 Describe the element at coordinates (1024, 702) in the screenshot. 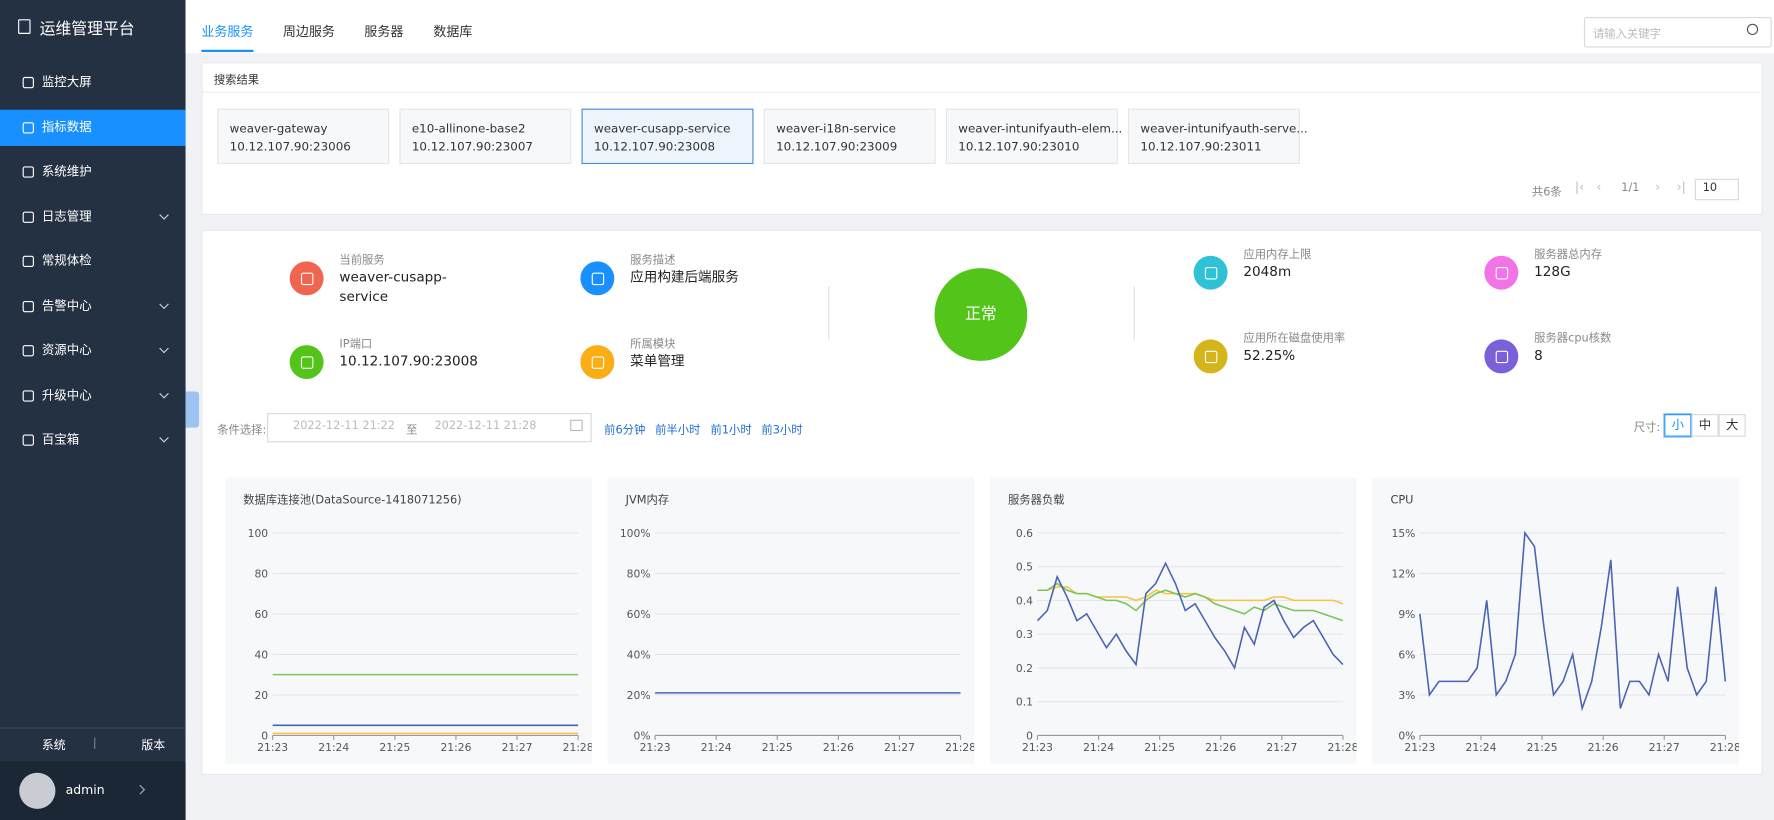

I see `y-tick-label: 0.1` at that location.